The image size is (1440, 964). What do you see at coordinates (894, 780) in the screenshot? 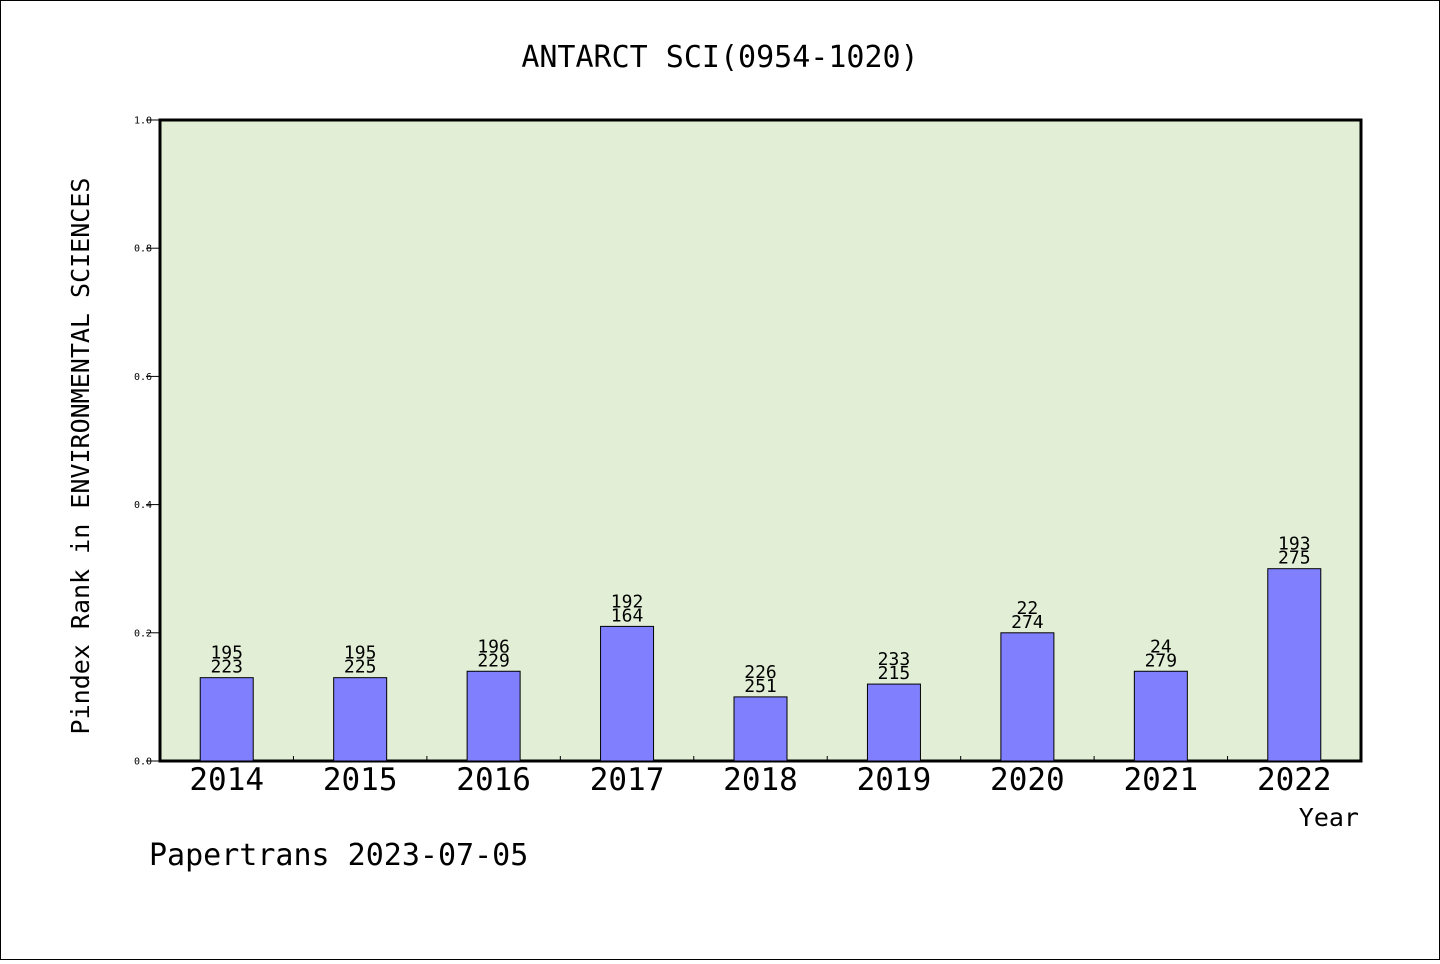
I see `x-tick-label: 2019` at bounding box center [894, 780].